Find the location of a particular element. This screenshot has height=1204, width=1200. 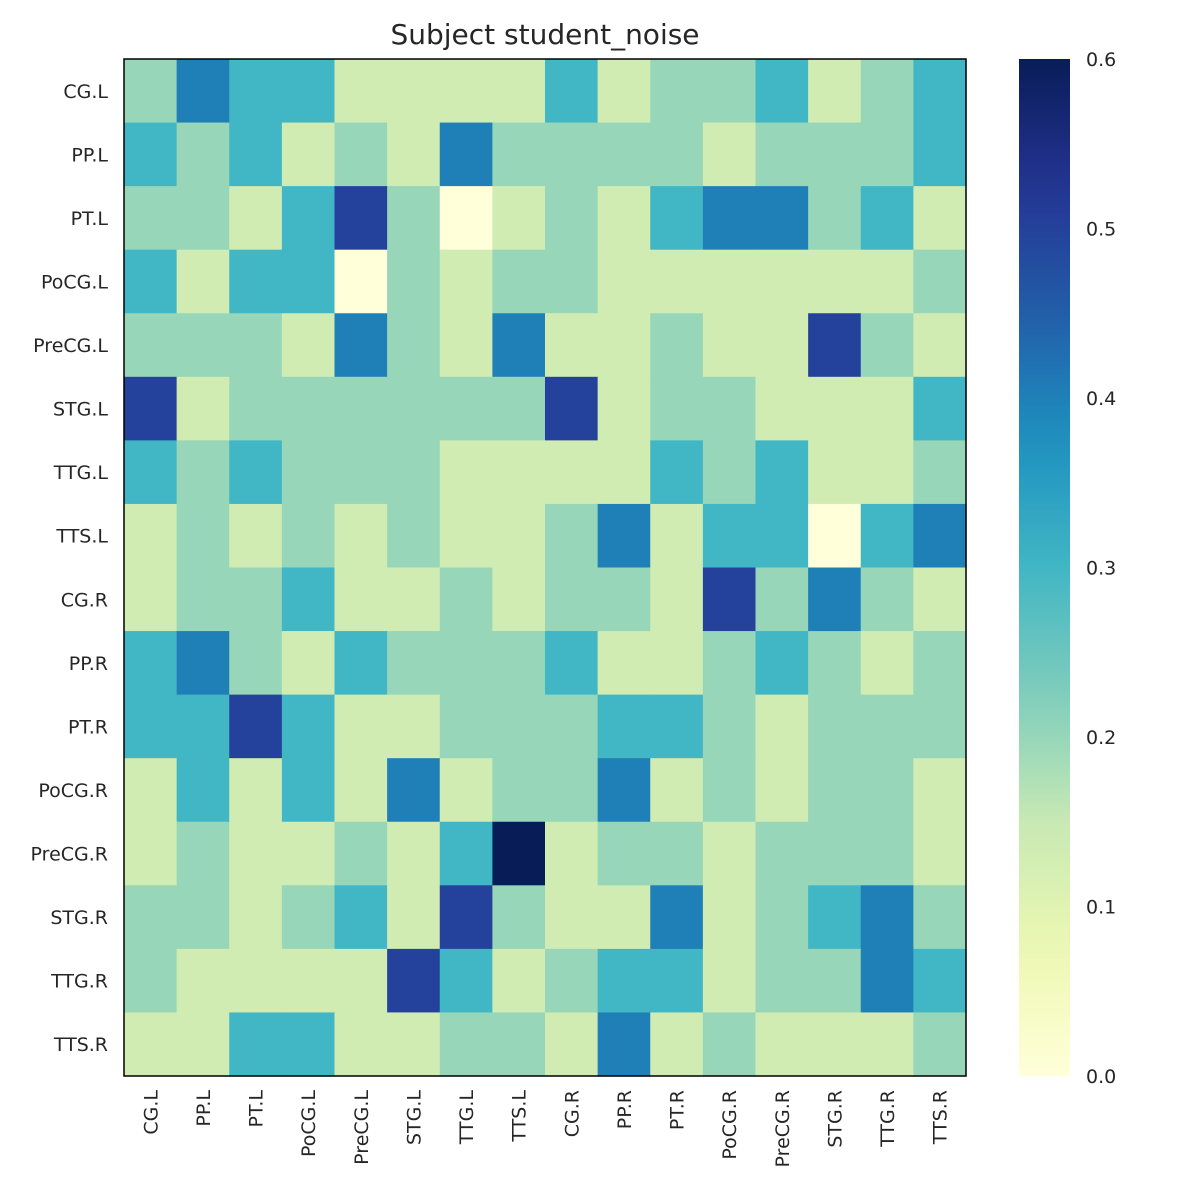

column-tick-label: PreCG.L is located at coordinates (362, 1127).